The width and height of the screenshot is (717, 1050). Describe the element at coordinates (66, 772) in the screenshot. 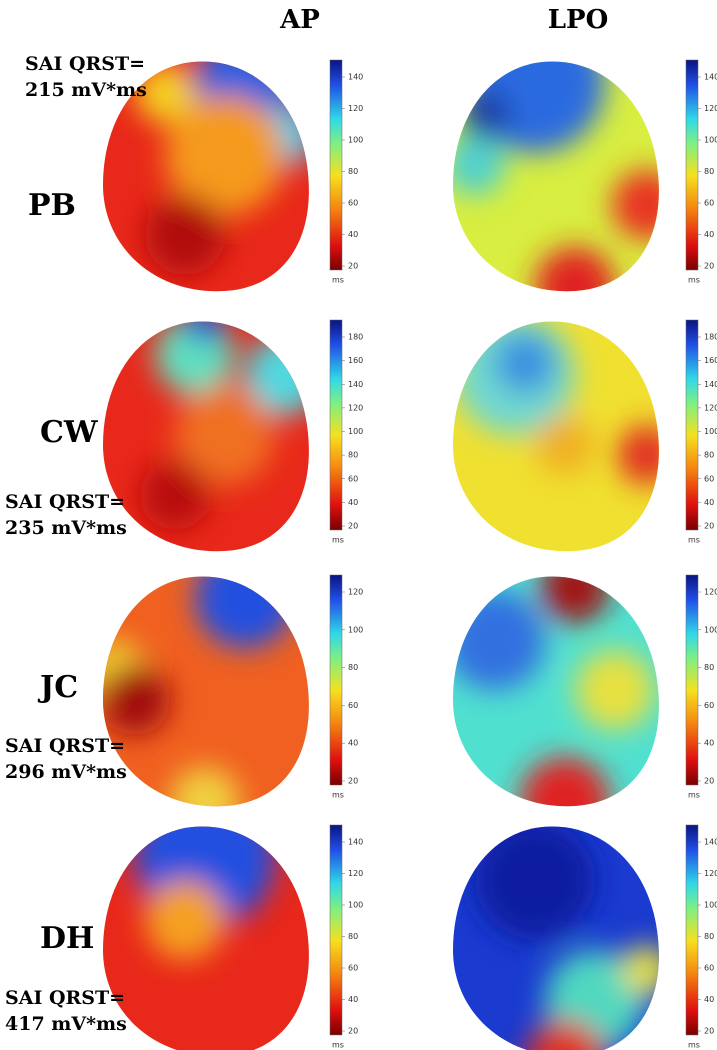

I see `sai-value: 296 mV*ms` at that location.